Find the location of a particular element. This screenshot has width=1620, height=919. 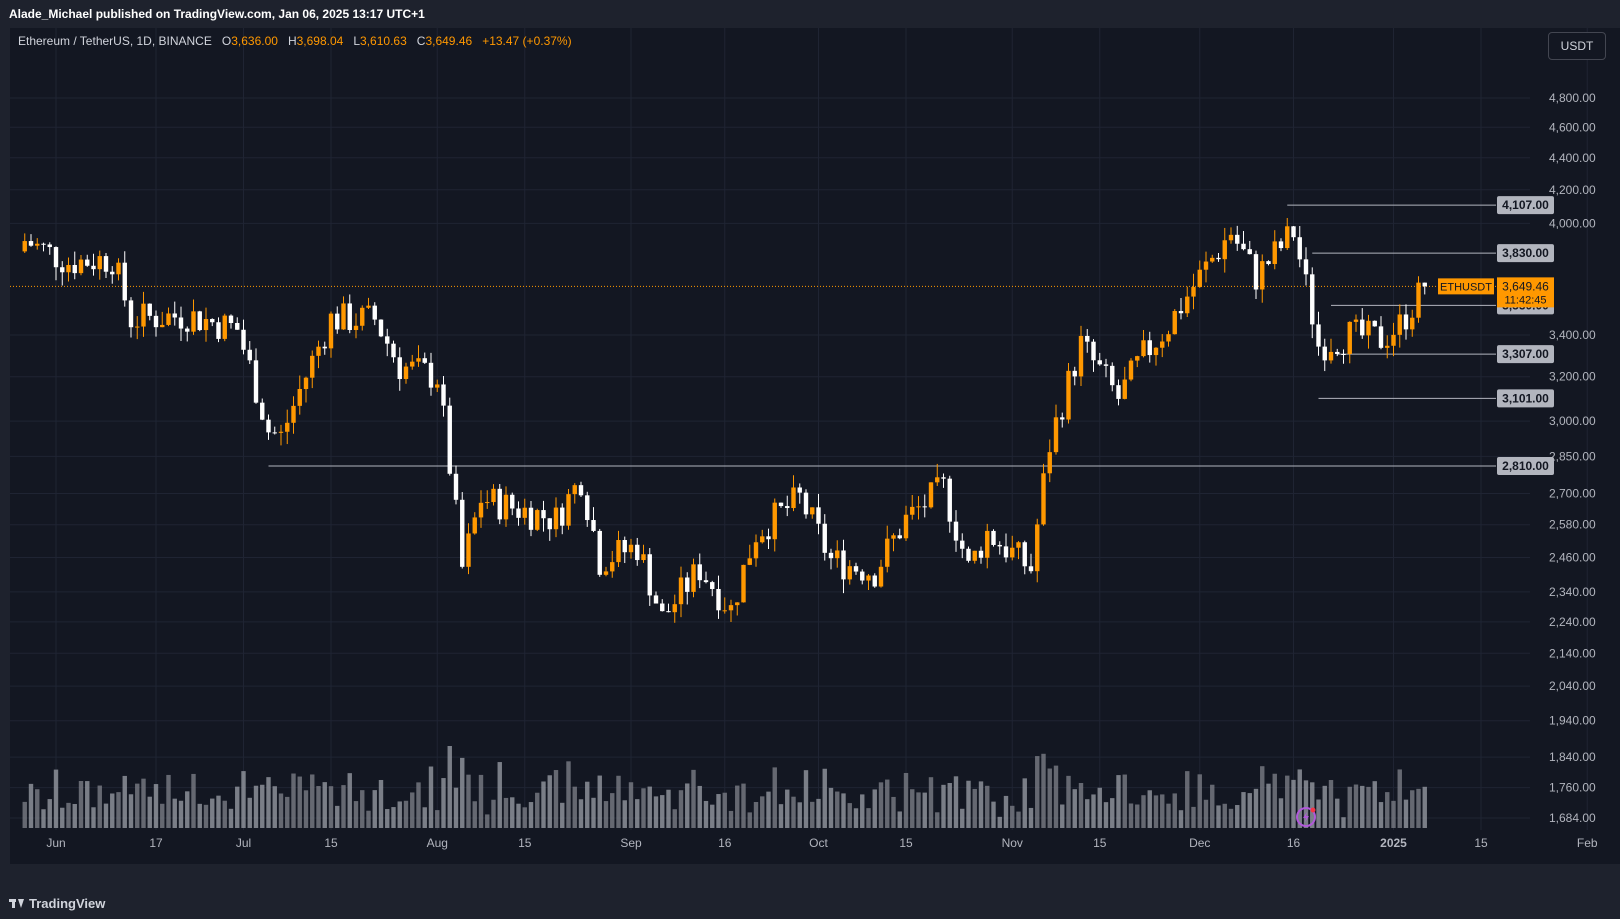

high-value: 3,698.04 is located at coordinates (320, 41).